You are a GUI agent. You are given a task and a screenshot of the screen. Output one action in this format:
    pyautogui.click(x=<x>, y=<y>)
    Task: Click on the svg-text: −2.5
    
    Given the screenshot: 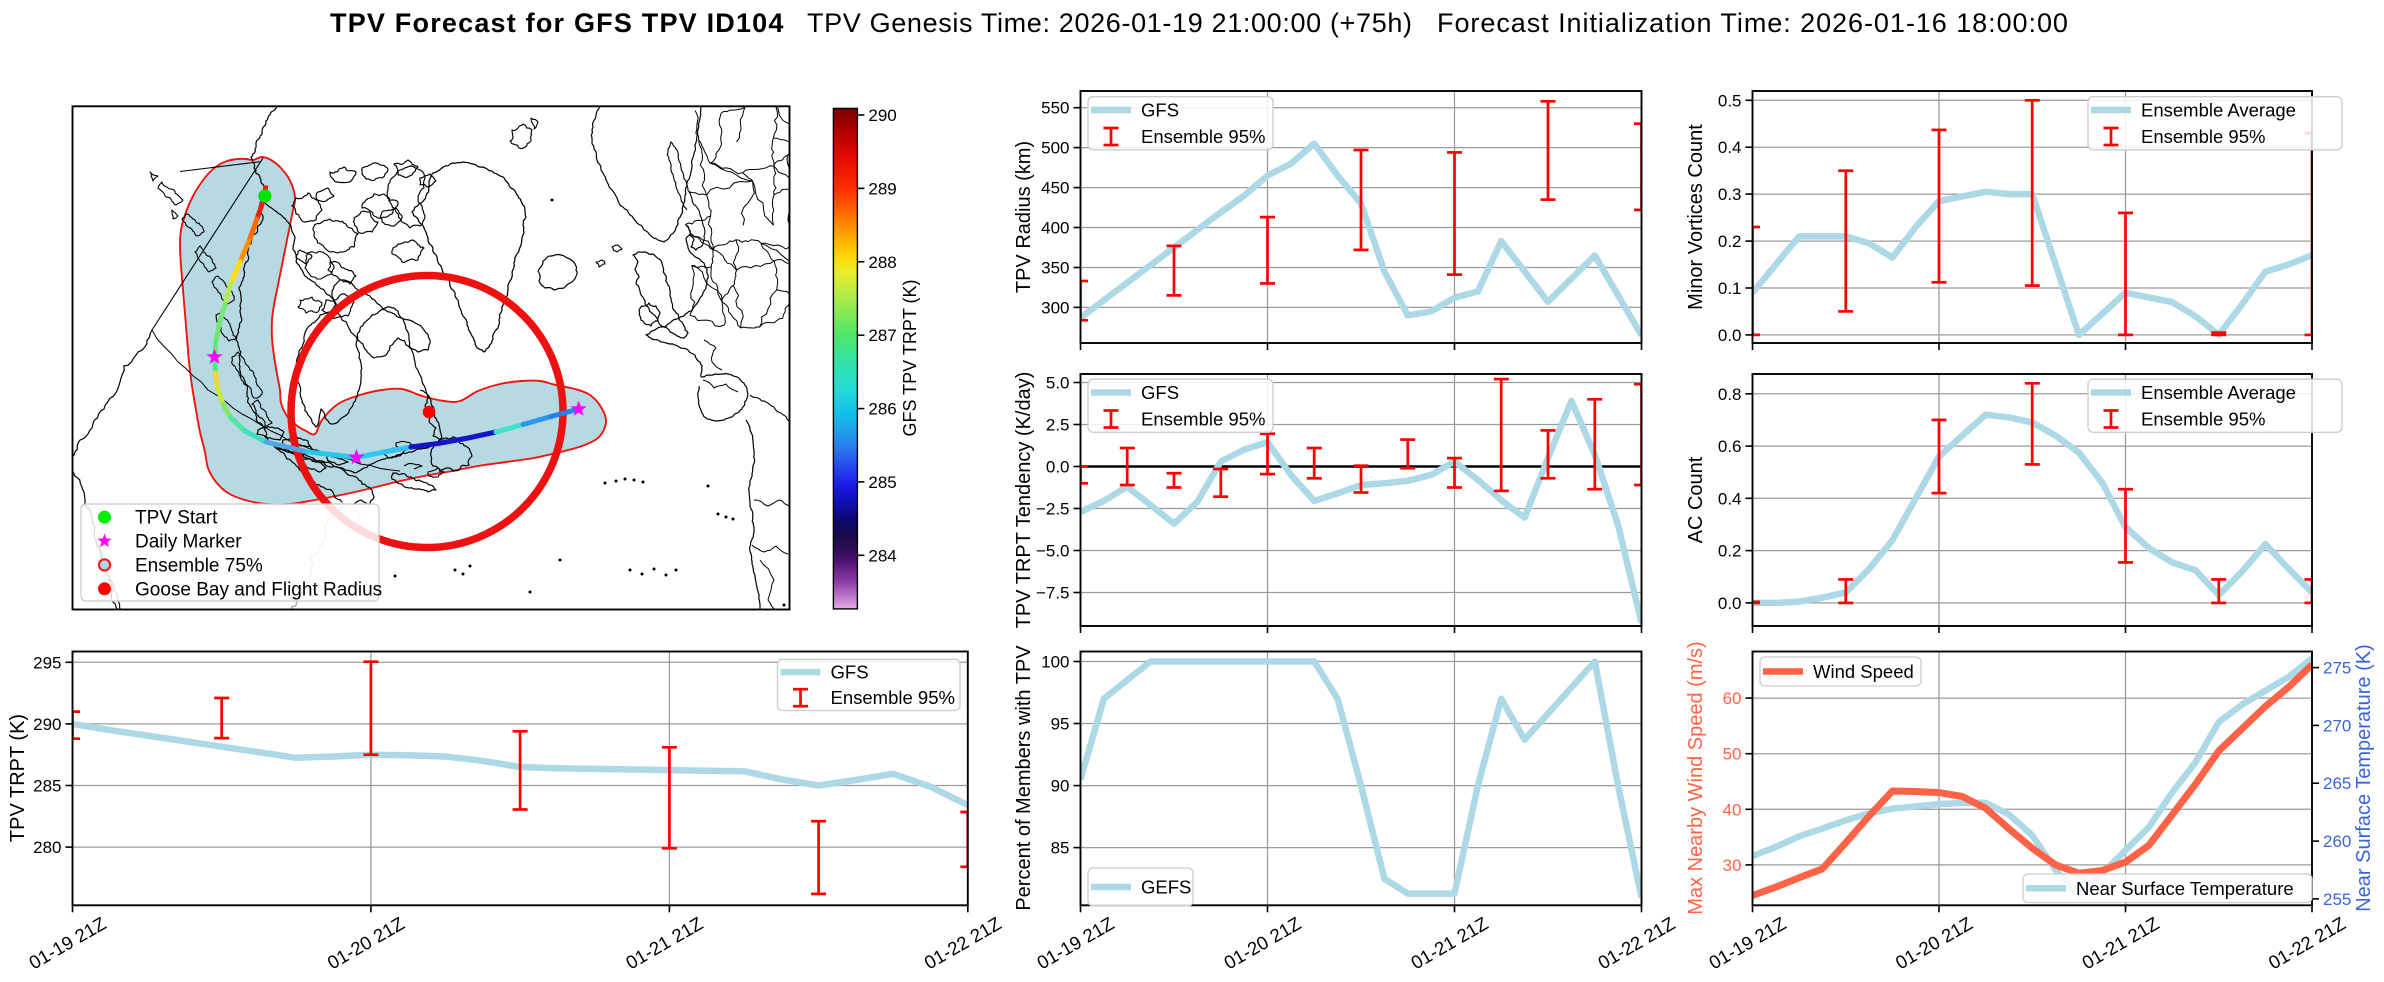 What is the action you would take?
    pyautogui.click(x=1053, y=509)
    